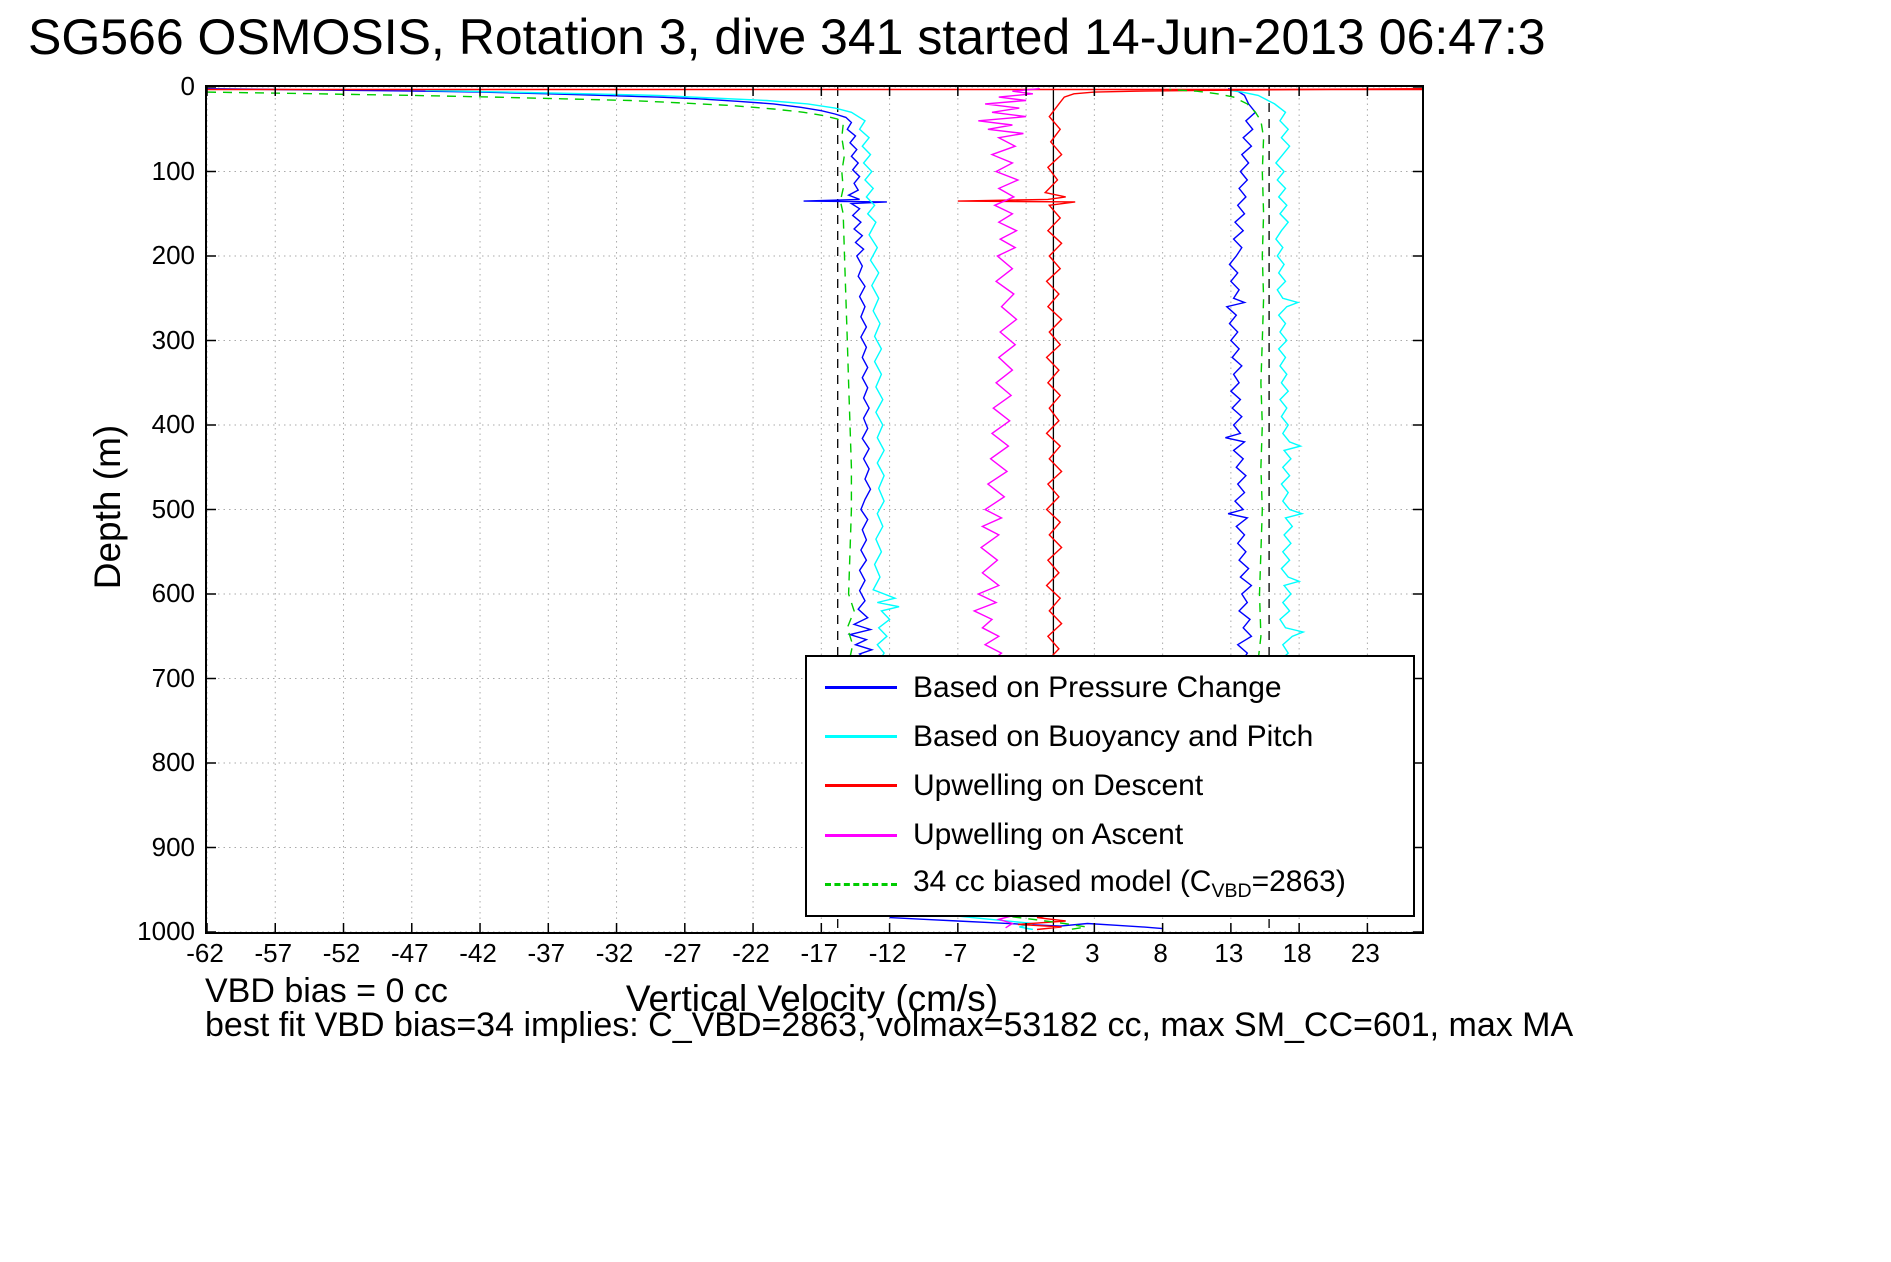 The width and height of the screenshot is (1891, 1262). I want to click on x-tick-label: -7, so click(956, 953).